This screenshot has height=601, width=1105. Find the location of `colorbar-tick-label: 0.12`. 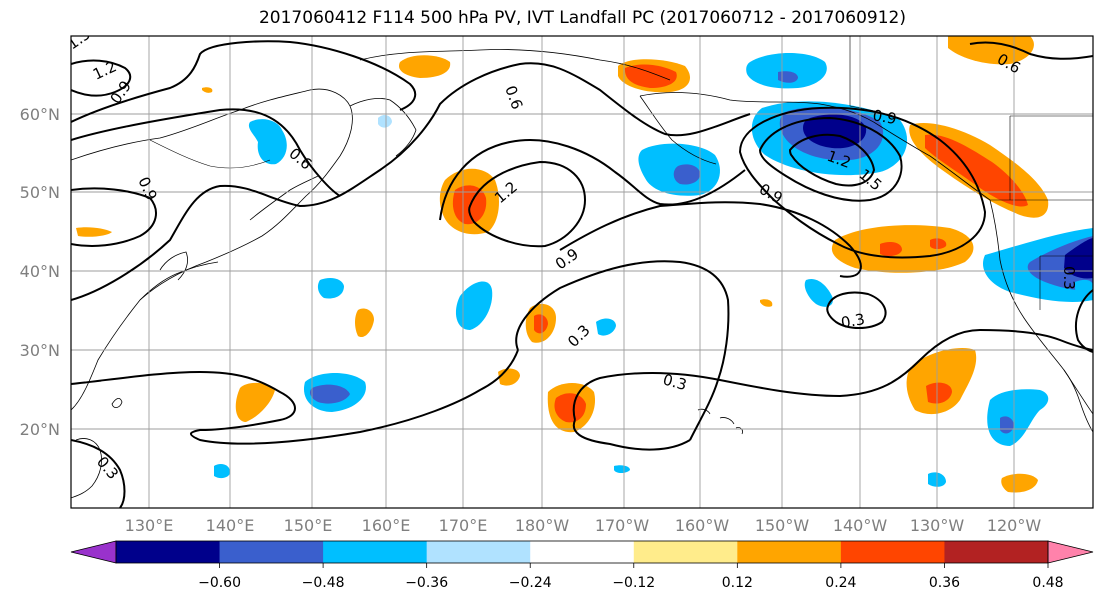

colorbar-tick-label: 0.12 is located at coordinates (737, 583).